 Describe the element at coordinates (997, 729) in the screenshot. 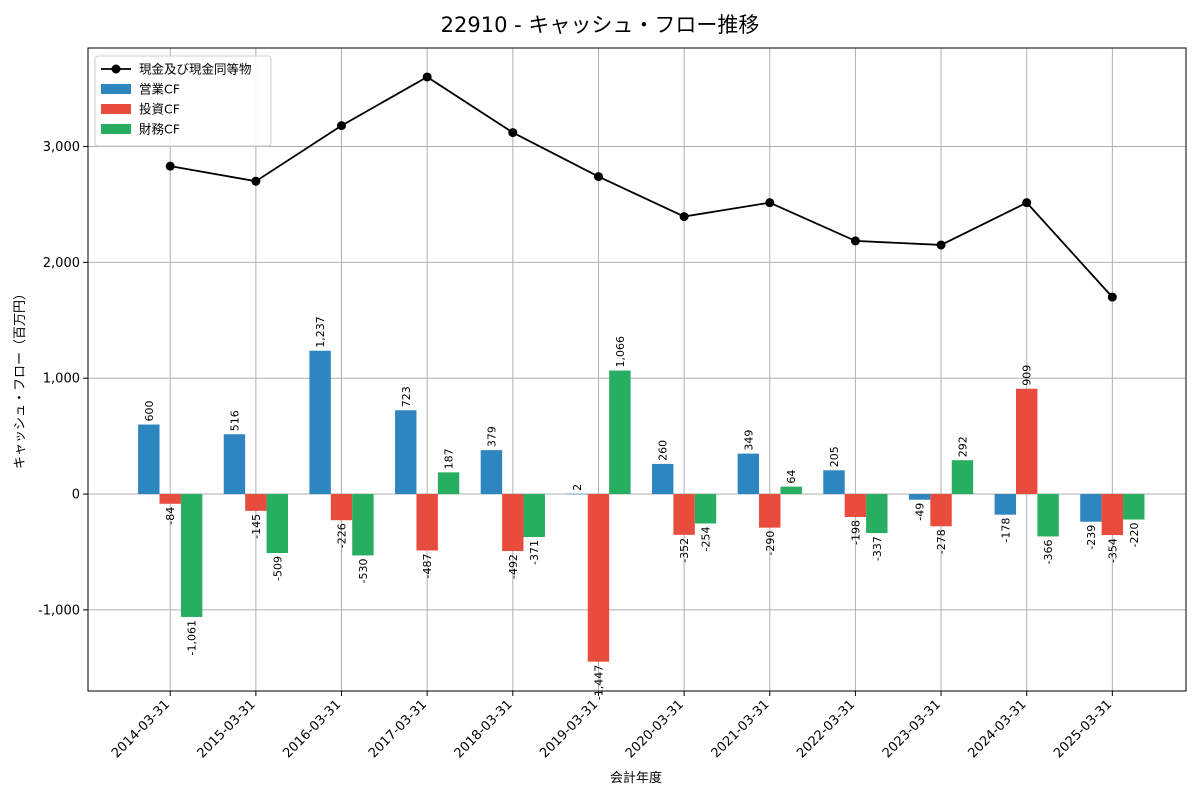

I see `x-tick-label: 2024-03-31` at that location.